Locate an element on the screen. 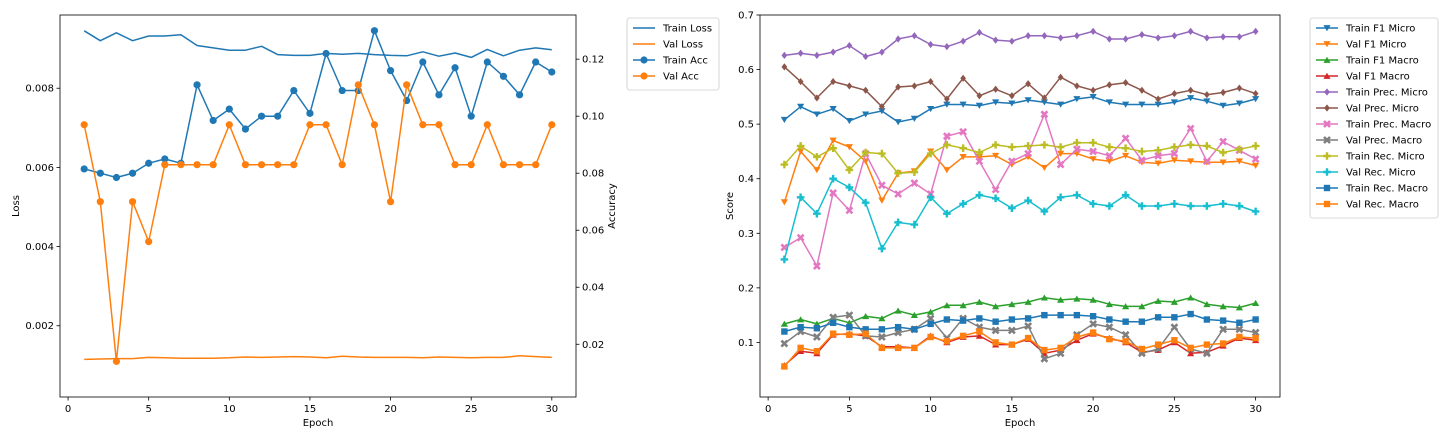  y2-tick-label: 0.06 is located at coordinates (593, 231).